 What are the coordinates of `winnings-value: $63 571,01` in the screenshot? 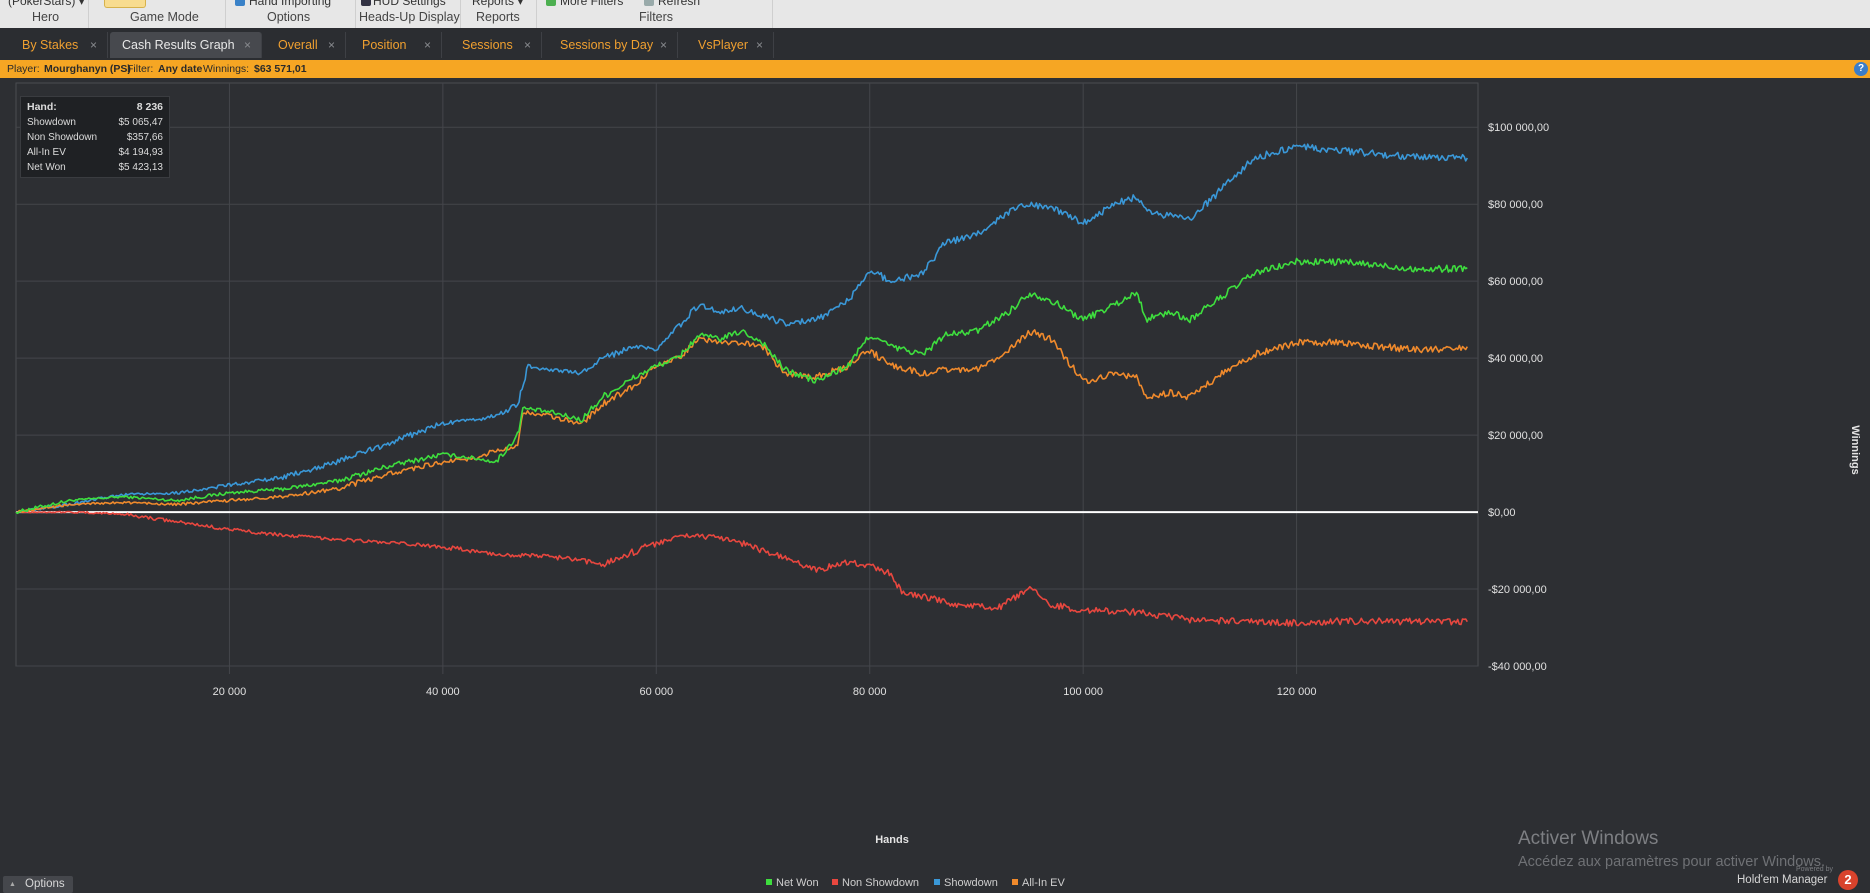 It's located at (280, 69).